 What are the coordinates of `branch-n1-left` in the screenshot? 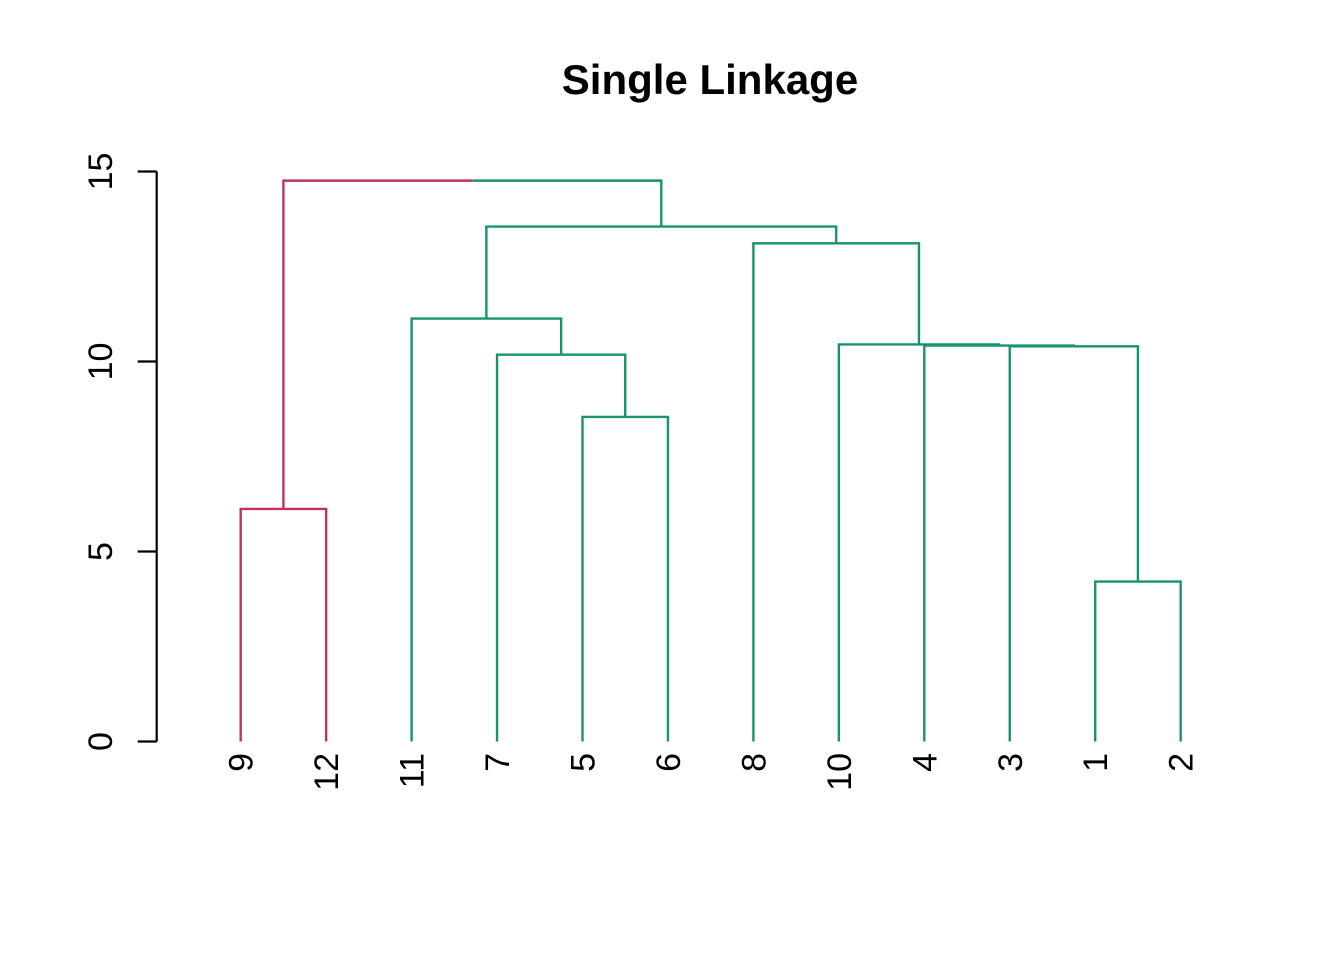 It's located at (1116, 661).